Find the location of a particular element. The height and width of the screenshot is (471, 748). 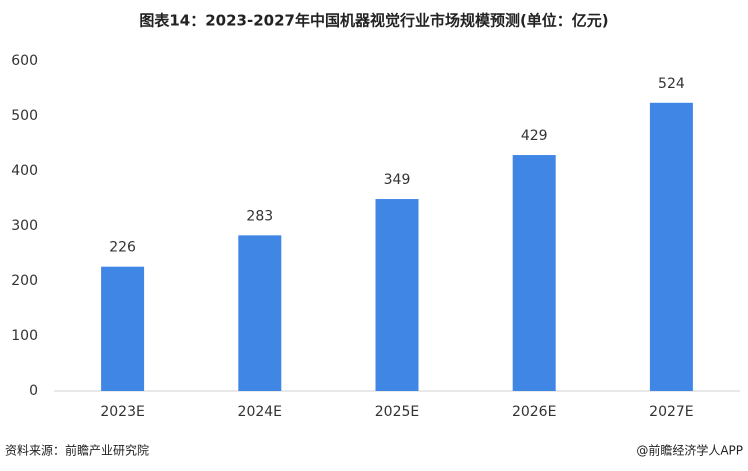

y-tick-label: 100 is located at coordinates (24, 336).